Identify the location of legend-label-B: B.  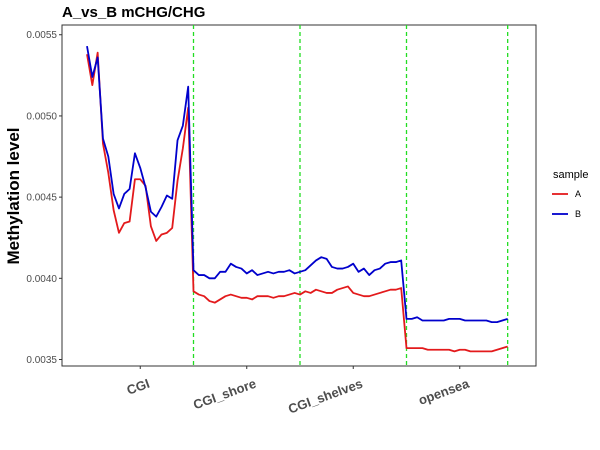
(578, 214).